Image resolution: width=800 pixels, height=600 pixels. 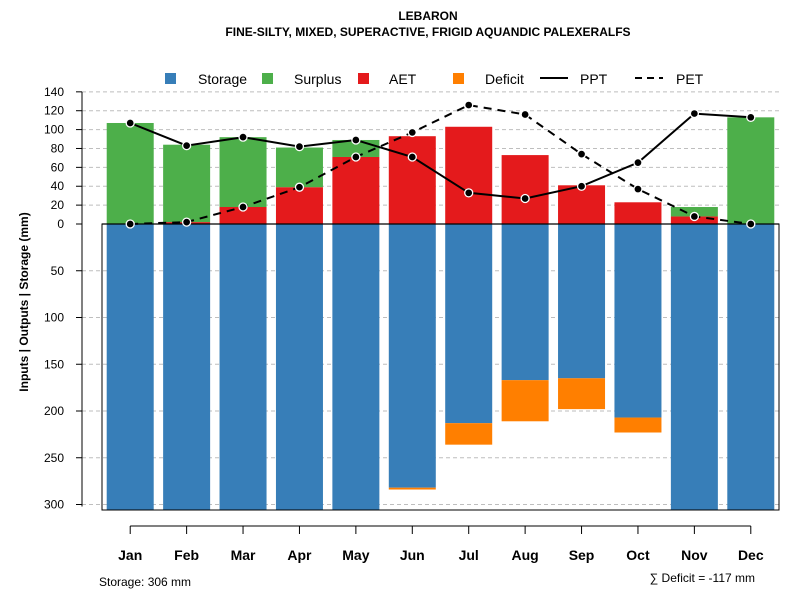 I want to click on surplus-bar-nov, so click(x=694, y=212).